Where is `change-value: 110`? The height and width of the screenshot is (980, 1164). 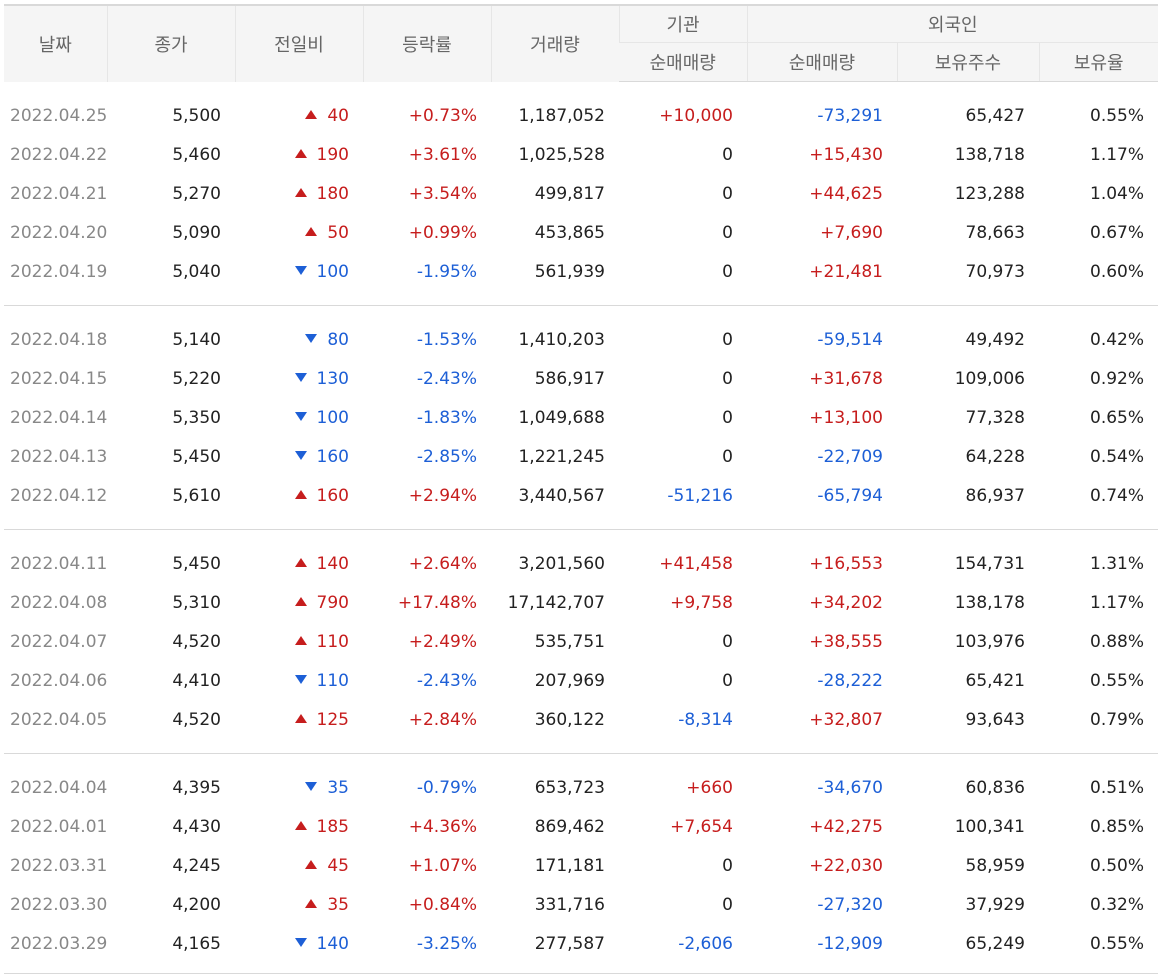
change-value: 110 is located at coordinates (332, 680).